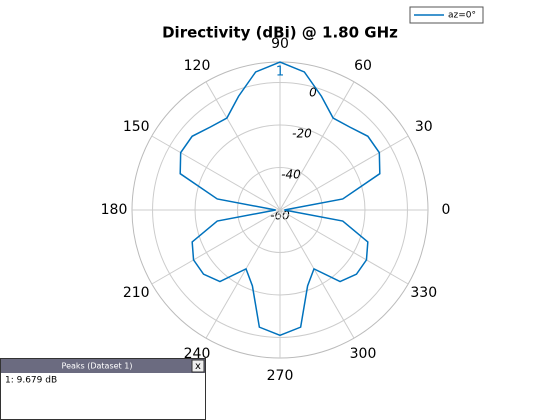  I want to click on theta-tick-label: 210, so click(136, 293).